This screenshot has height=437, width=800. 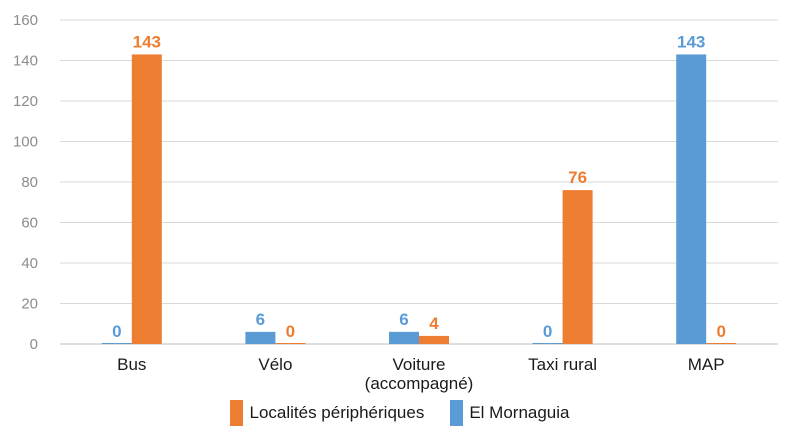 I want to click on x-category-label: Vélo, so click(x=275, y=364).